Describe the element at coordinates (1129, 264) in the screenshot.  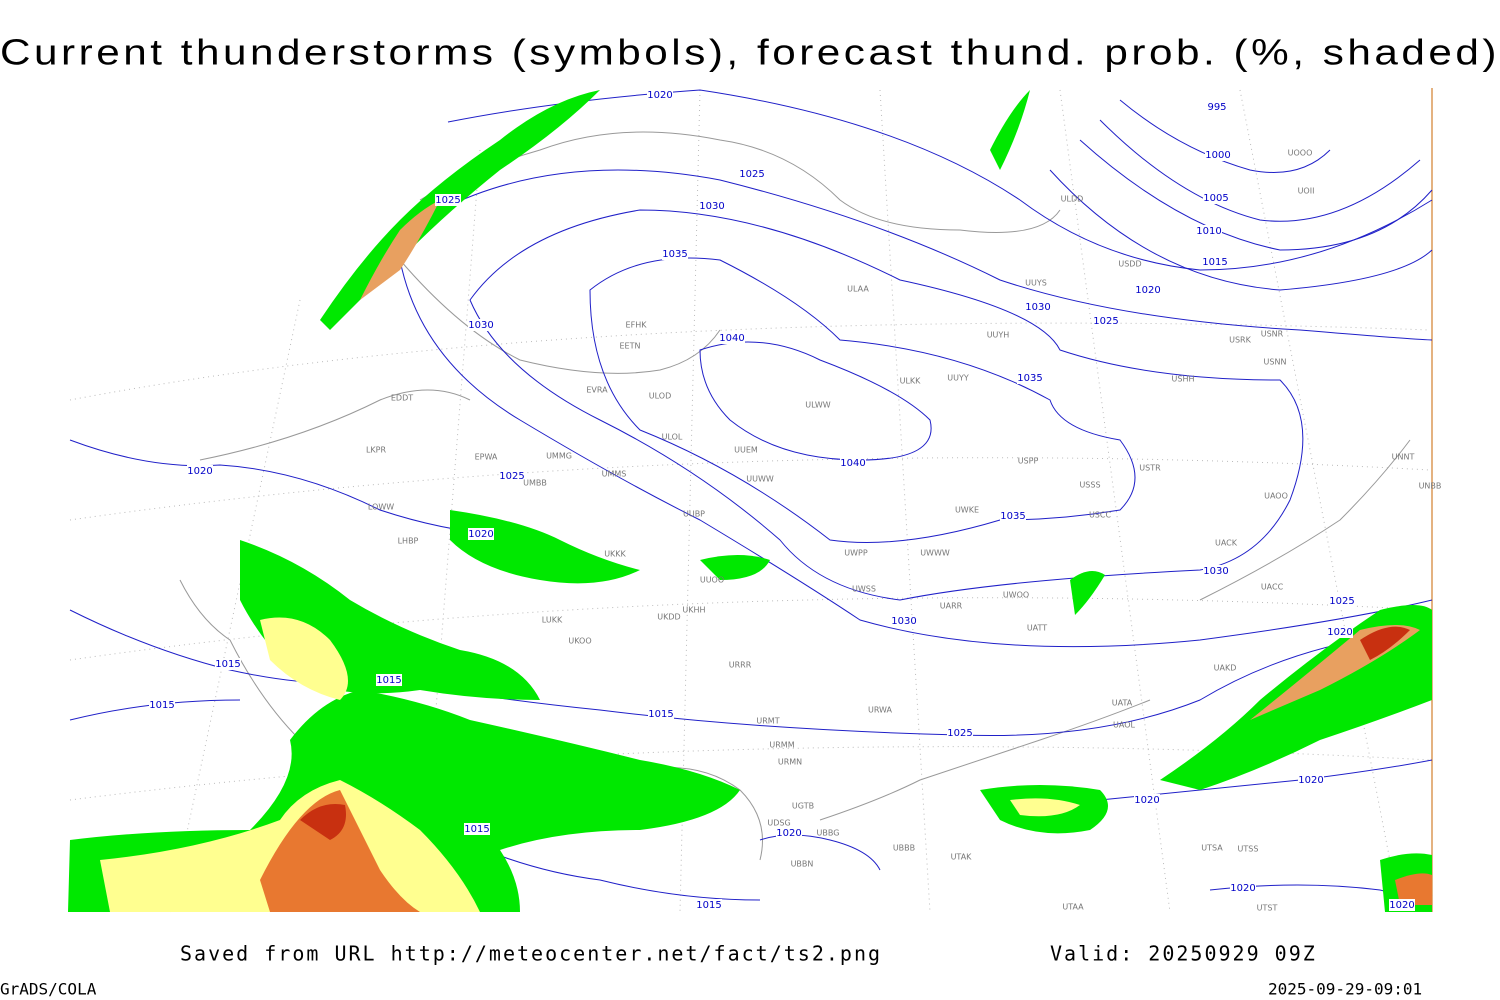
I see `station-code: USDD` at that location.